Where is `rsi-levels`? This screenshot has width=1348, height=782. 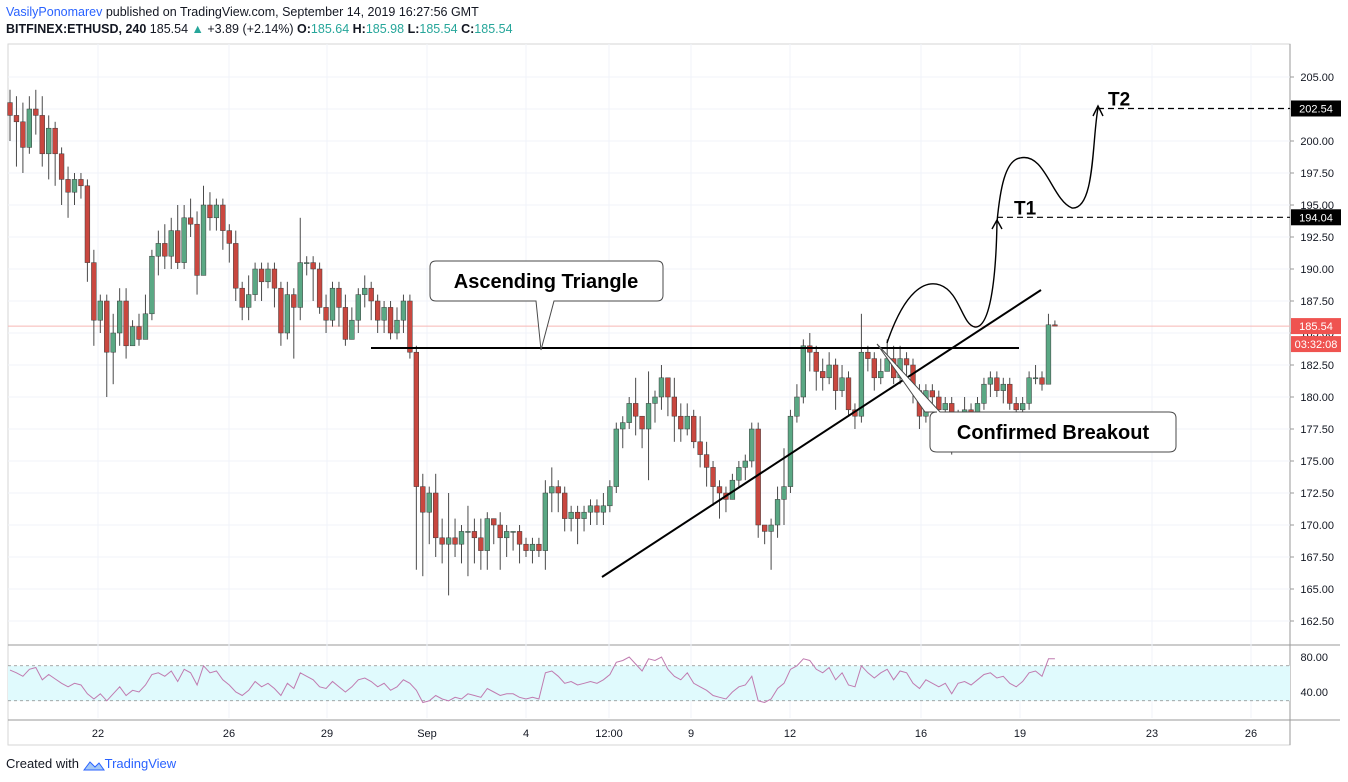
rsi-levels is located at coordinates (649, 683).